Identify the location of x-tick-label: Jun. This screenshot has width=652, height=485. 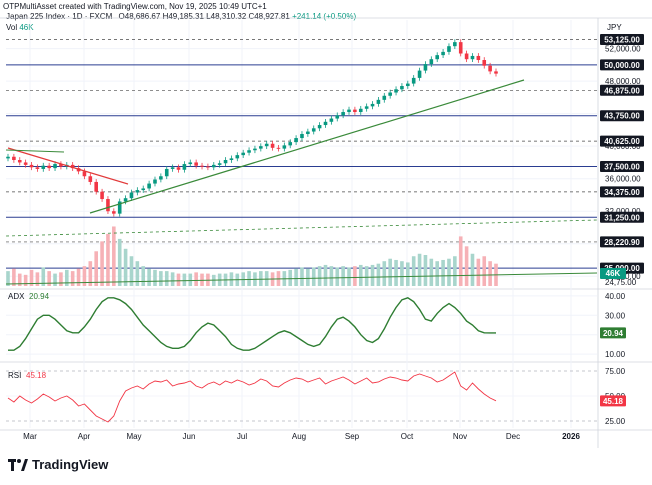
(189, 436).